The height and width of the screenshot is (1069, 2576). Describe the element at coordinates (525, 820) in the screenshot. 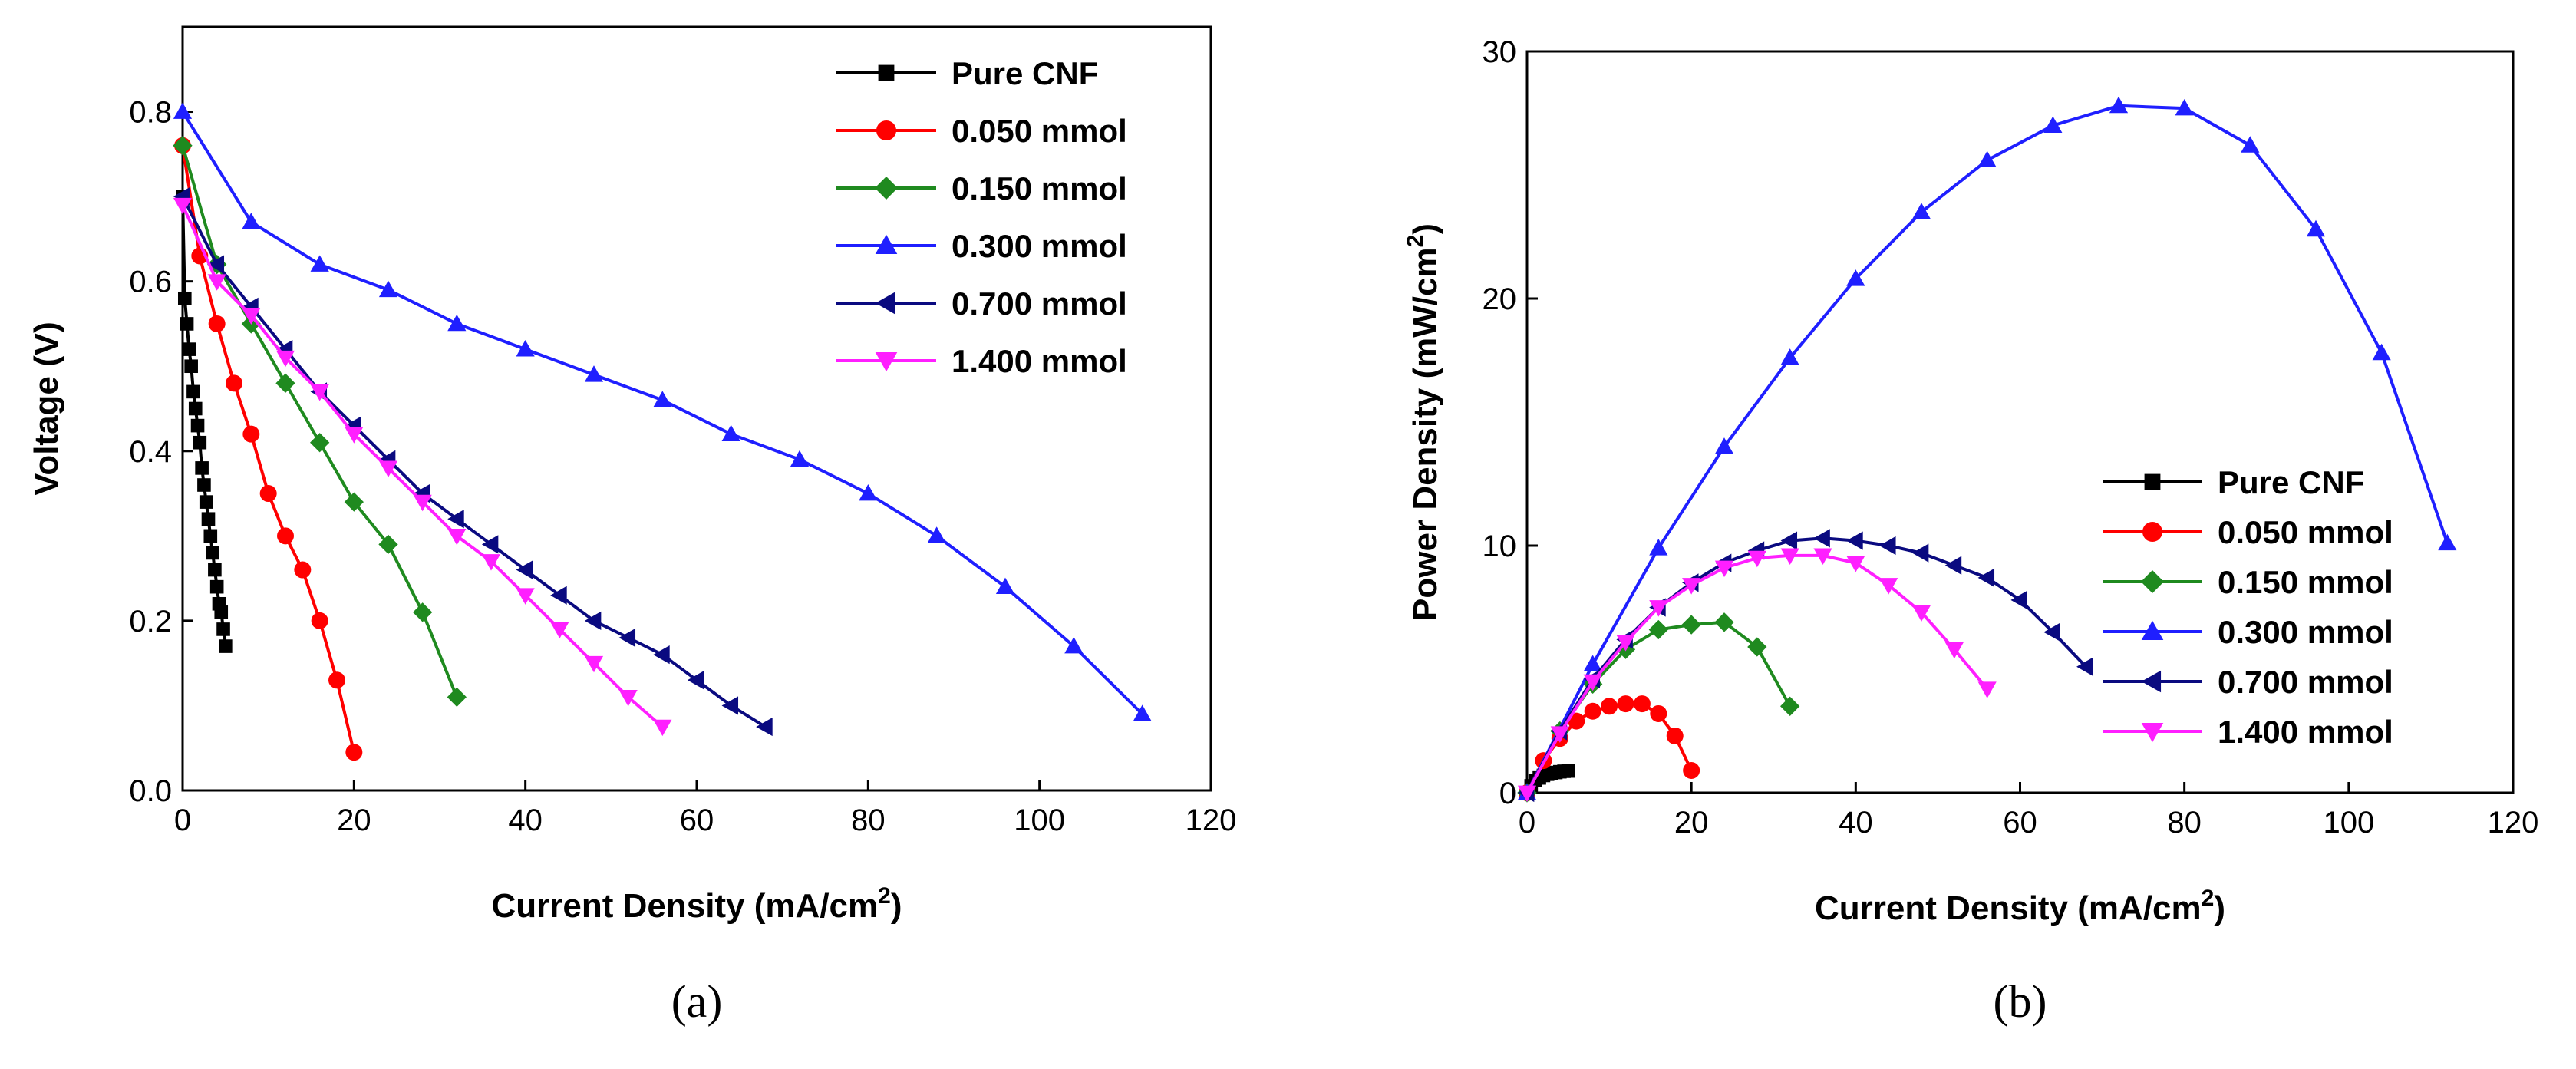

I see `x-tick-label: 40` at that location.